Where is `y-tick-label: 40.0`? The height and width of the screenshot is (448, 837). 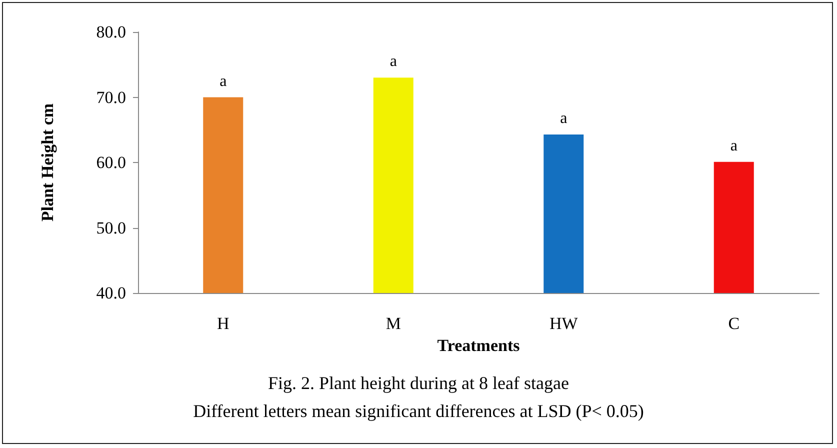
y-tick-label: 40.0 is located at coordinates (111, 293).